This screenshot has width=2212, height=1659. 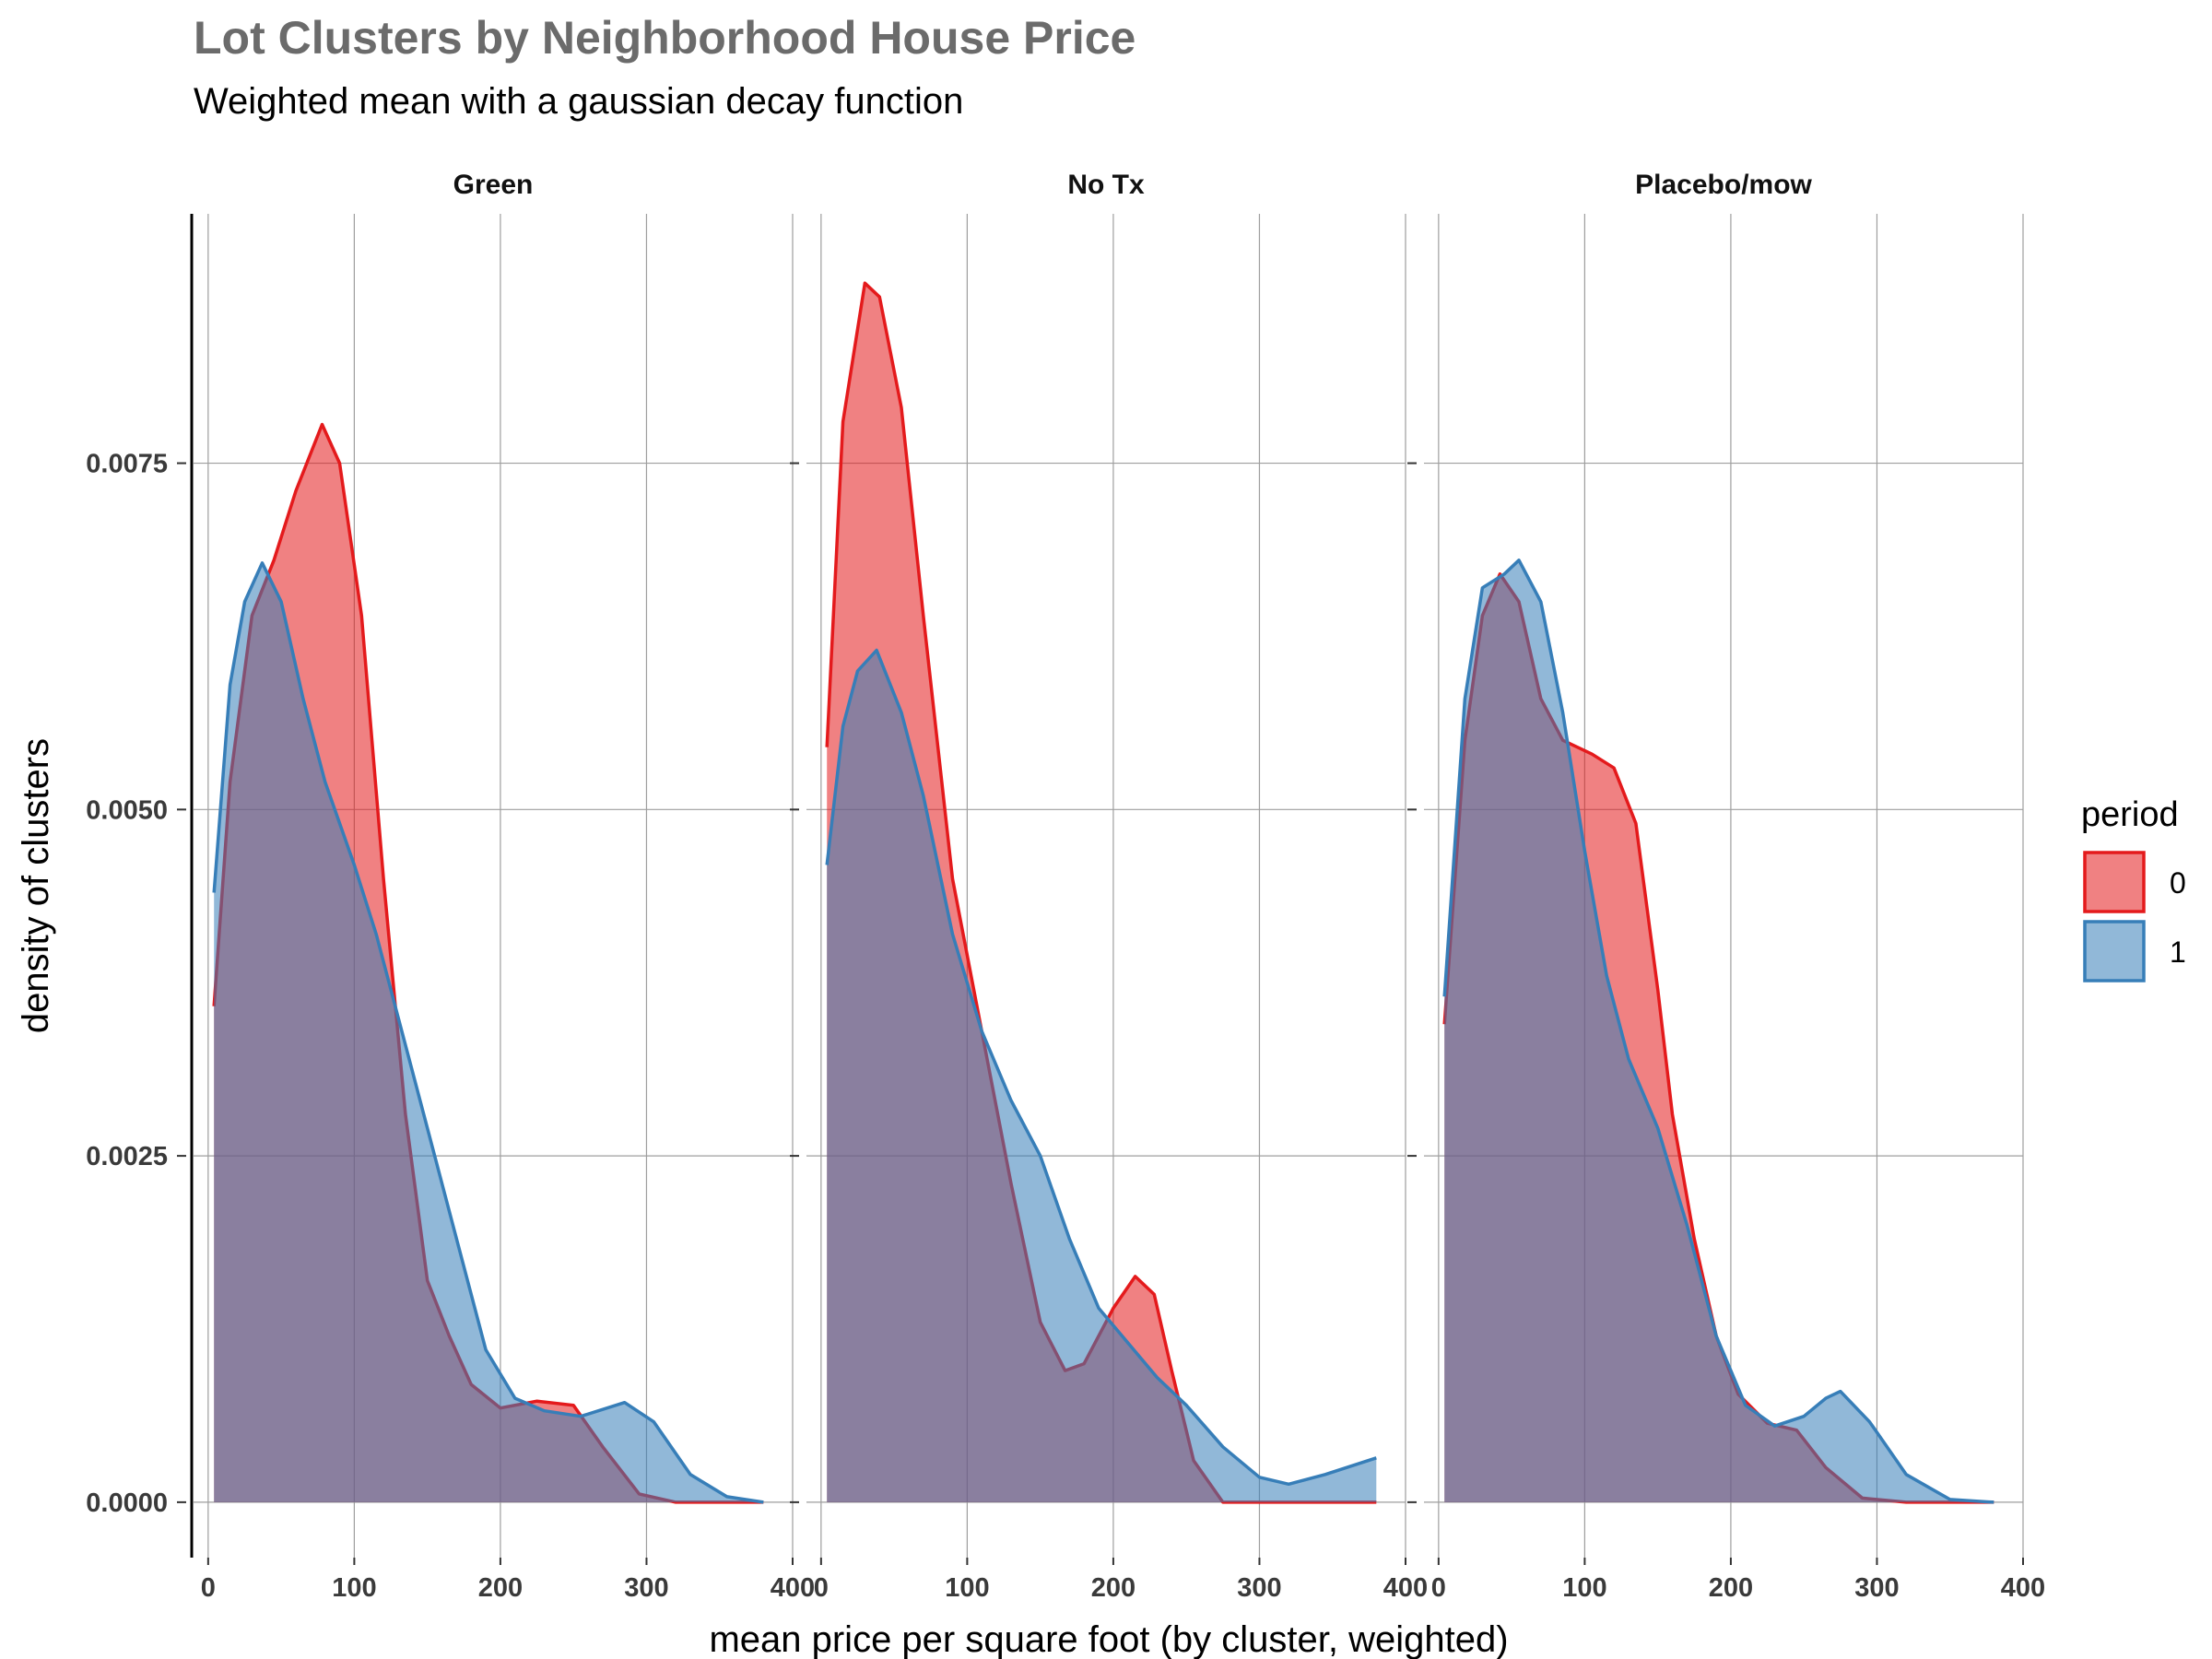 What do you see at coordinates (665, 38) in the screenshot?
I see `chart-title: Lot Clusters by Neighborhood House Price` at bounding box center [665, 38].